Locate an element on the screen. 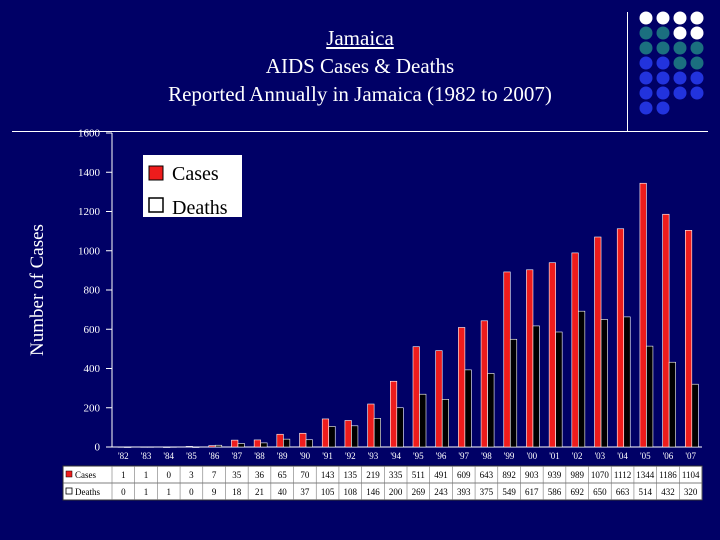  table-cell-cases: 0 is located at coordinates (168, 475).